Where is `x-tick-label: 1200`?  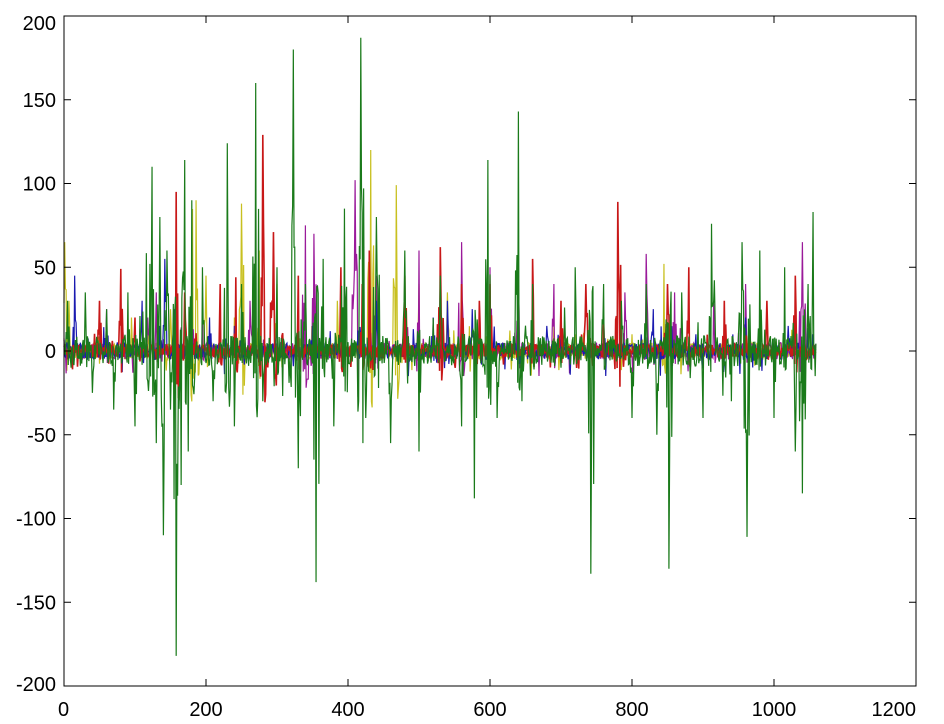 x-tick-label: 1200 is located at coordinates (894, 710).